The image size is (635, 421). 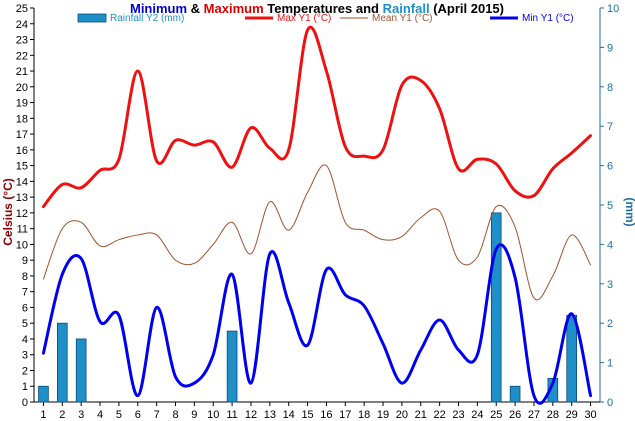 I want to click on x-tick-label: 16, so click(x=326, y=415).